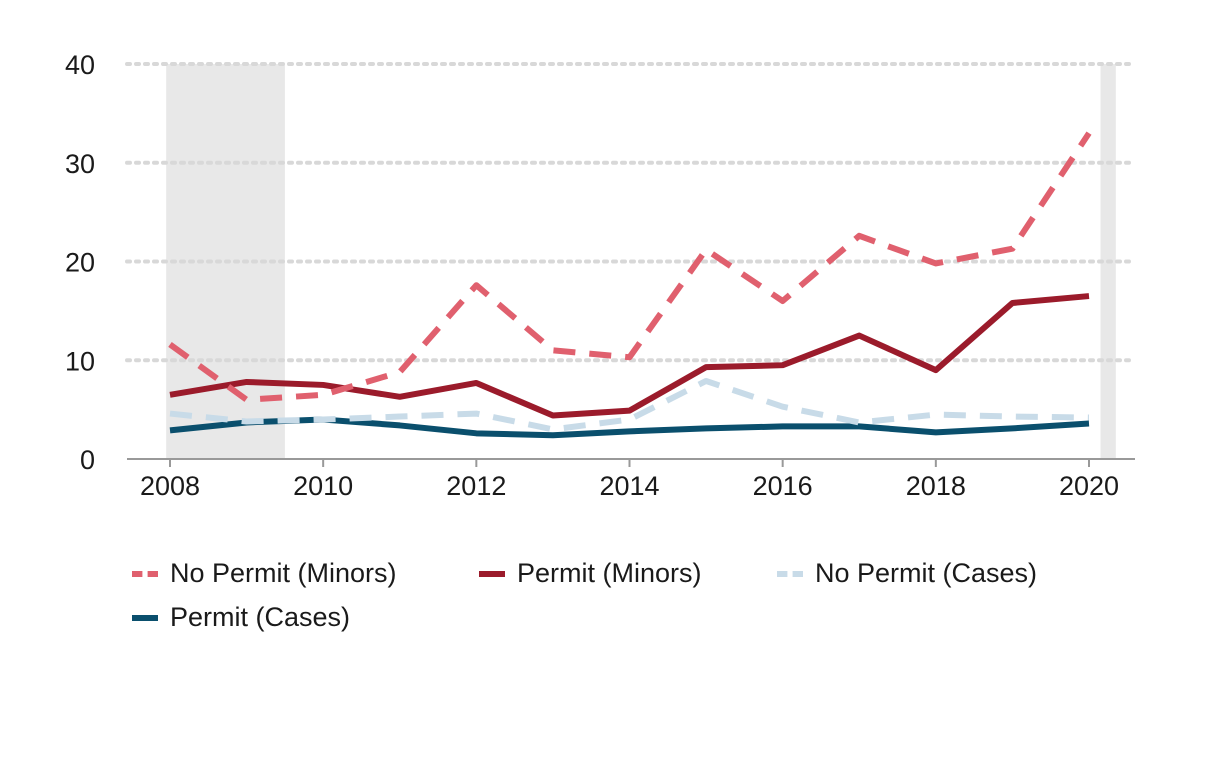 The image size is (1216, 766). Describe the element at coordinates (260, 617) in the screenshot. I see `legend-label: Permit (Cases)` at that location.